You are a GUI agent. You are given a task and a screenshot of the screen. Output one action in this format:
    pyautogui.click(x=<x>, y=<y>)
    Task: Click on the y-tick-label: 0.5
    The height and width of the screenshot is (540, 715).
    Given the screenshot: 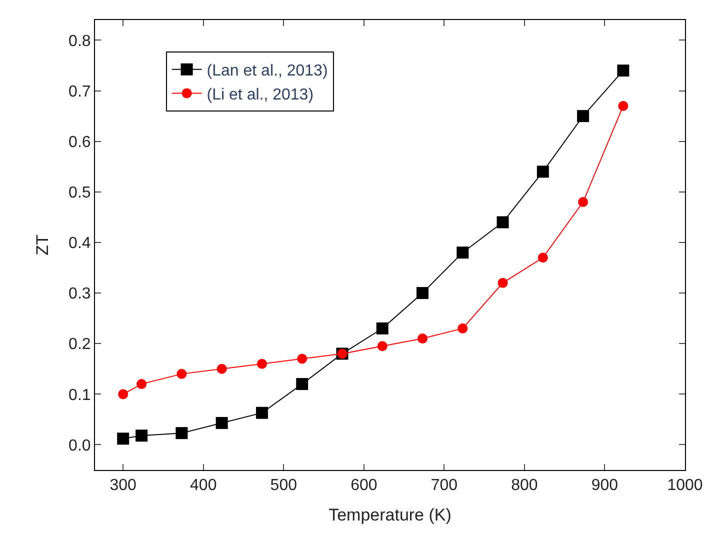 What is the action you would take?
    pyautogui.click(x=79, y=193)
    